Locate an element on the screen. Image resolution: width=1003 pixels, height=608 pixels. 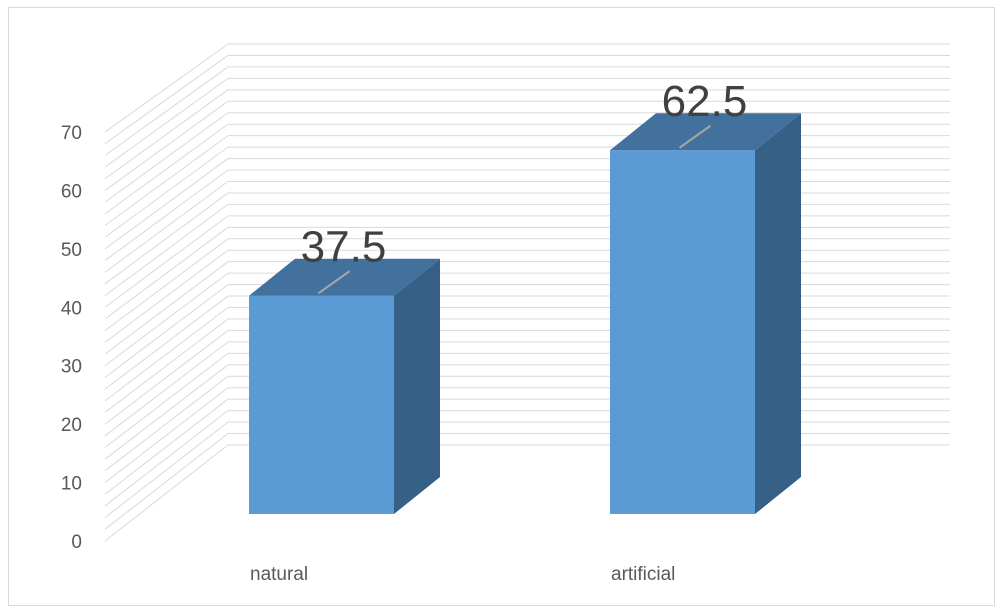
y-tick-label: 0 is located at coordinates (76, 542).